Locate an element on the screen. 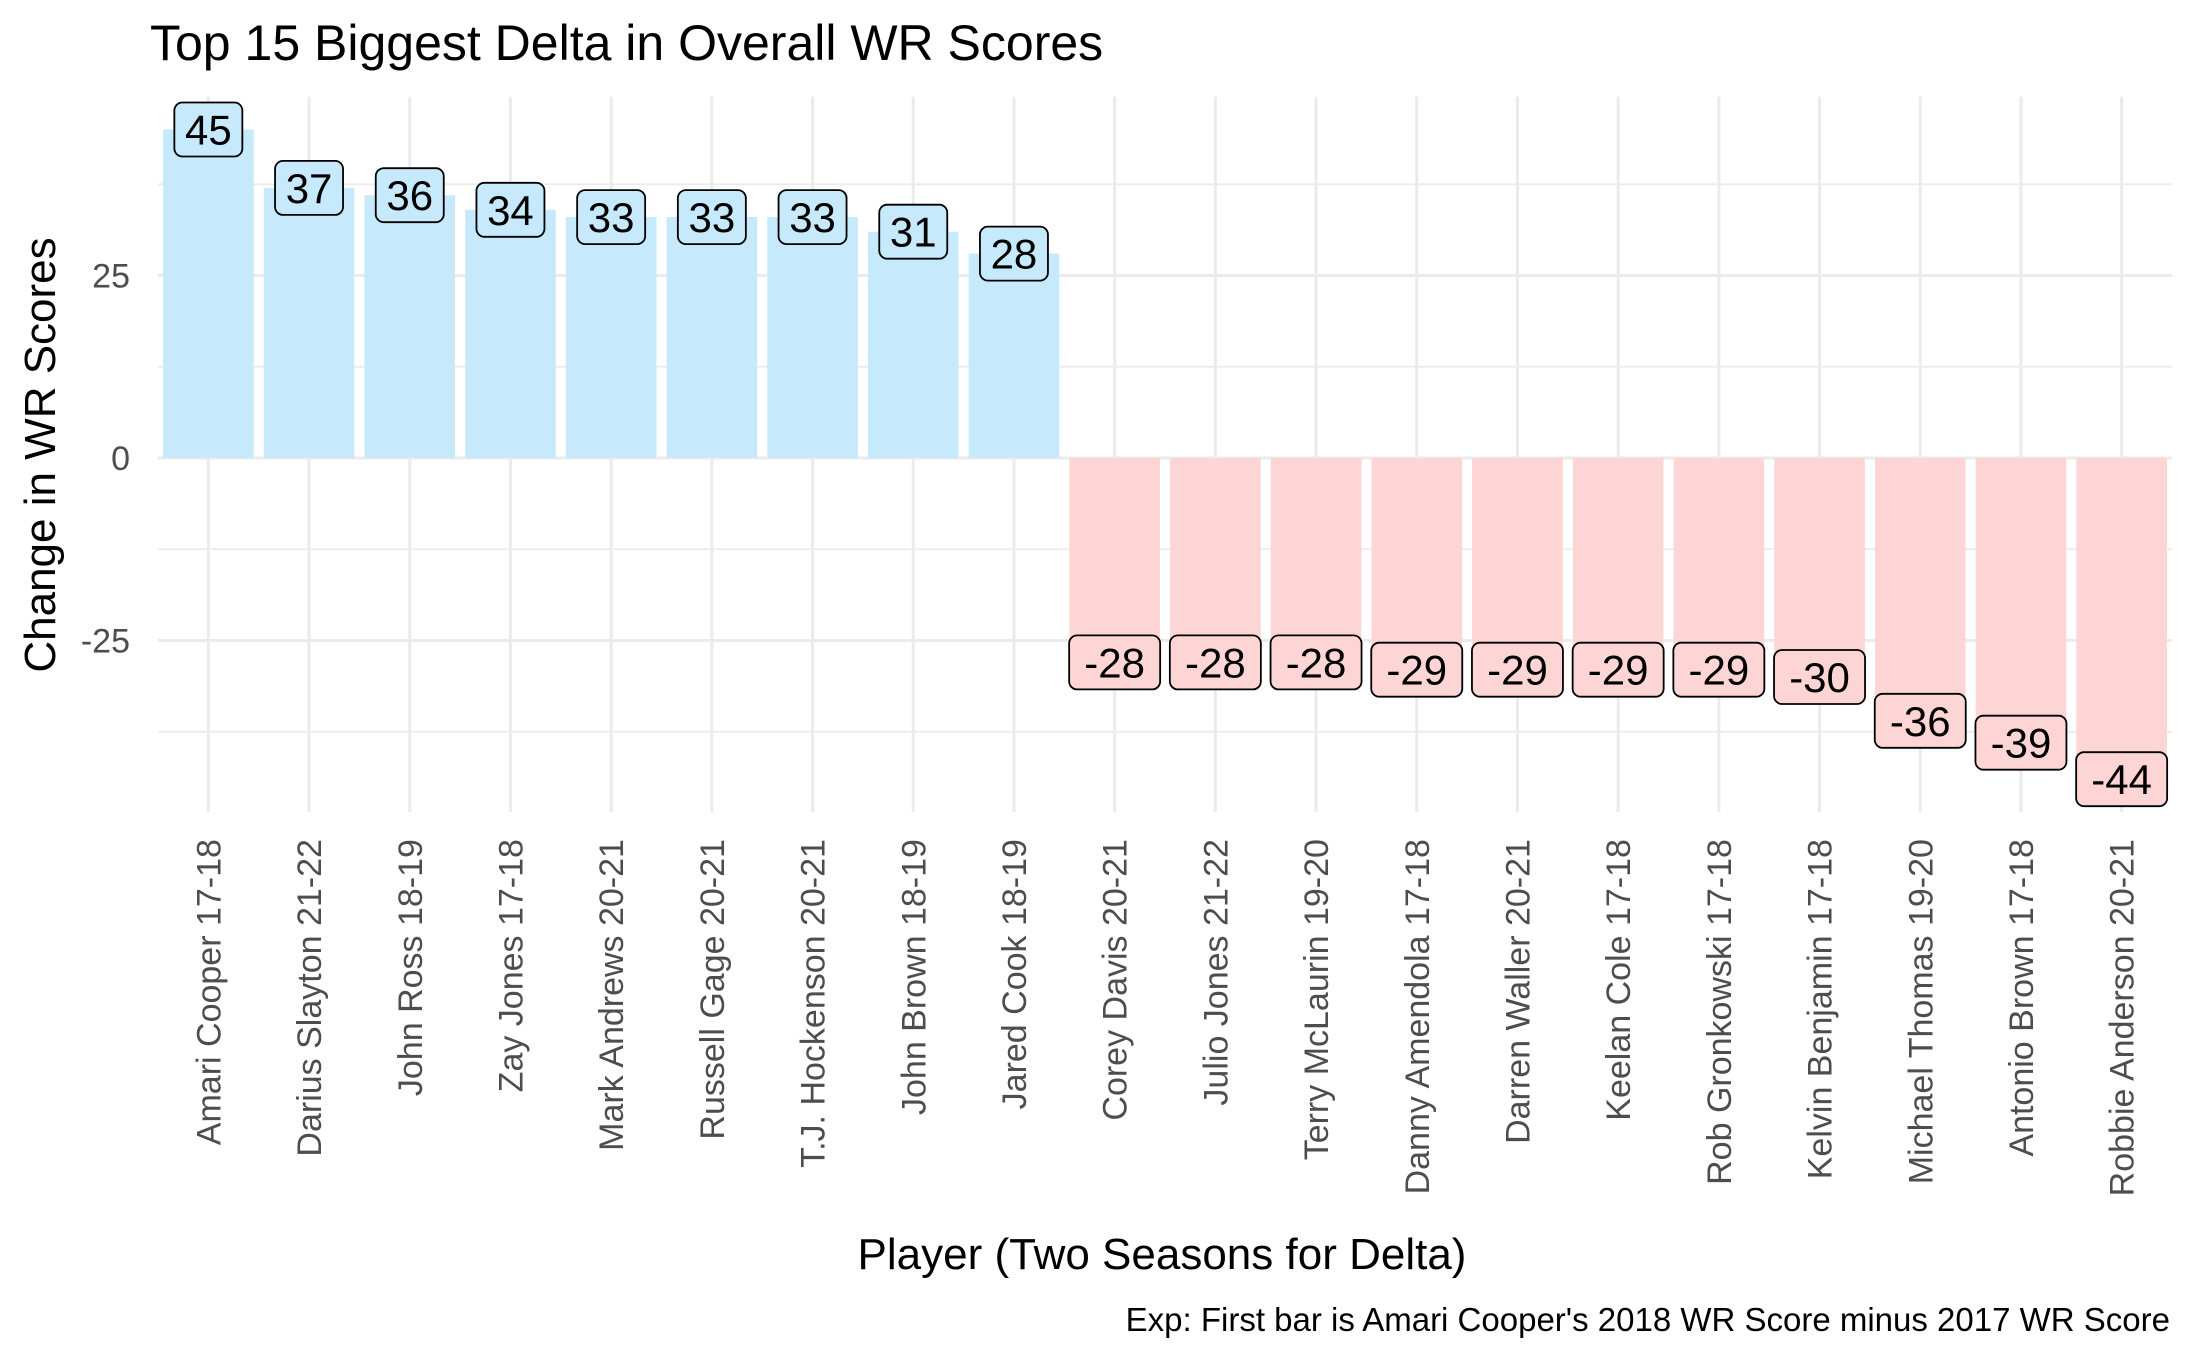 The width and height of the screenshot is (2187, 1351). data-label-text: 37 is located at coordinates (309, 188).